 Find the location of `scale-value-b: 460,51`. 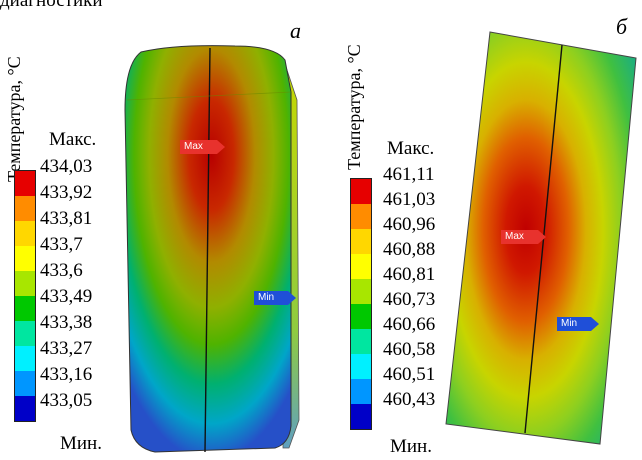

scale-value-b: 460,51 is located at coordinates (409, 374).